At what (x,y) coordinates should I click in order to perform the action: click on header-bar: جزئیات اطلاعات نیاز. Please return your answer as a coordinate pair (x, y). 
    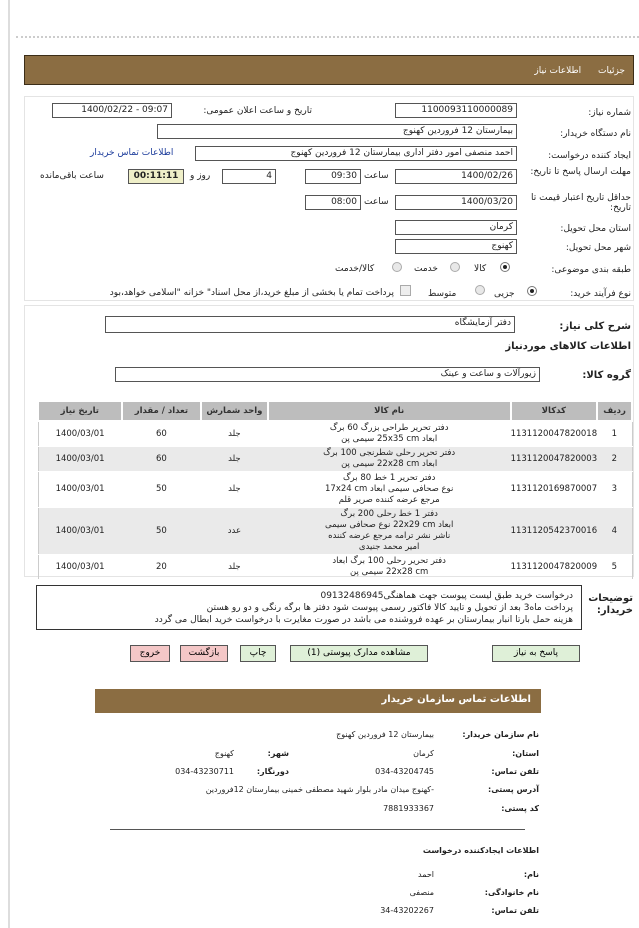
    Looking at the image, I should click on (329, 70).